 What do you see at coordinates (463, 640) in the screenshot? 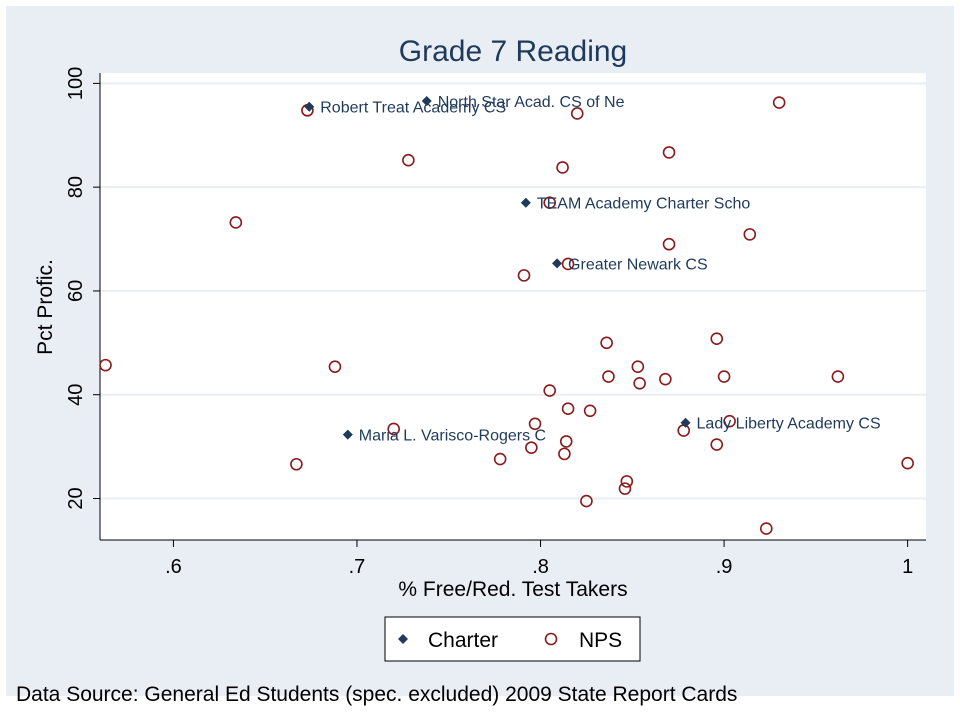
I see `legend-charter-label: Charter` at bounding box center [463, 640].